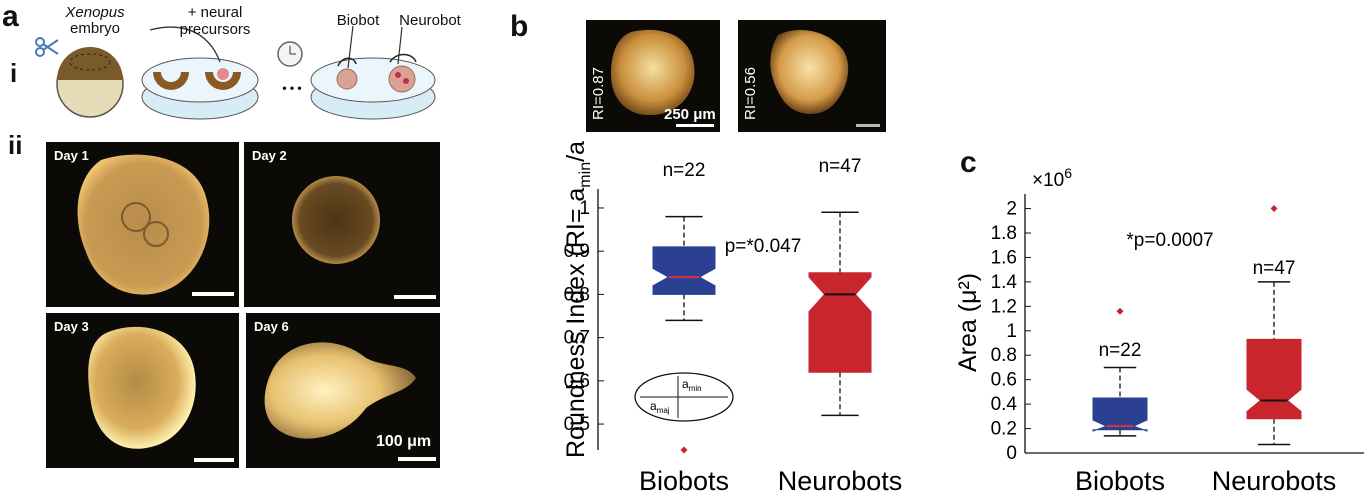 The image size is (1369, 496). Describe the element at coordinates (1011, 453) in the screenshot. I see `y-tick-label: 0` at that location.